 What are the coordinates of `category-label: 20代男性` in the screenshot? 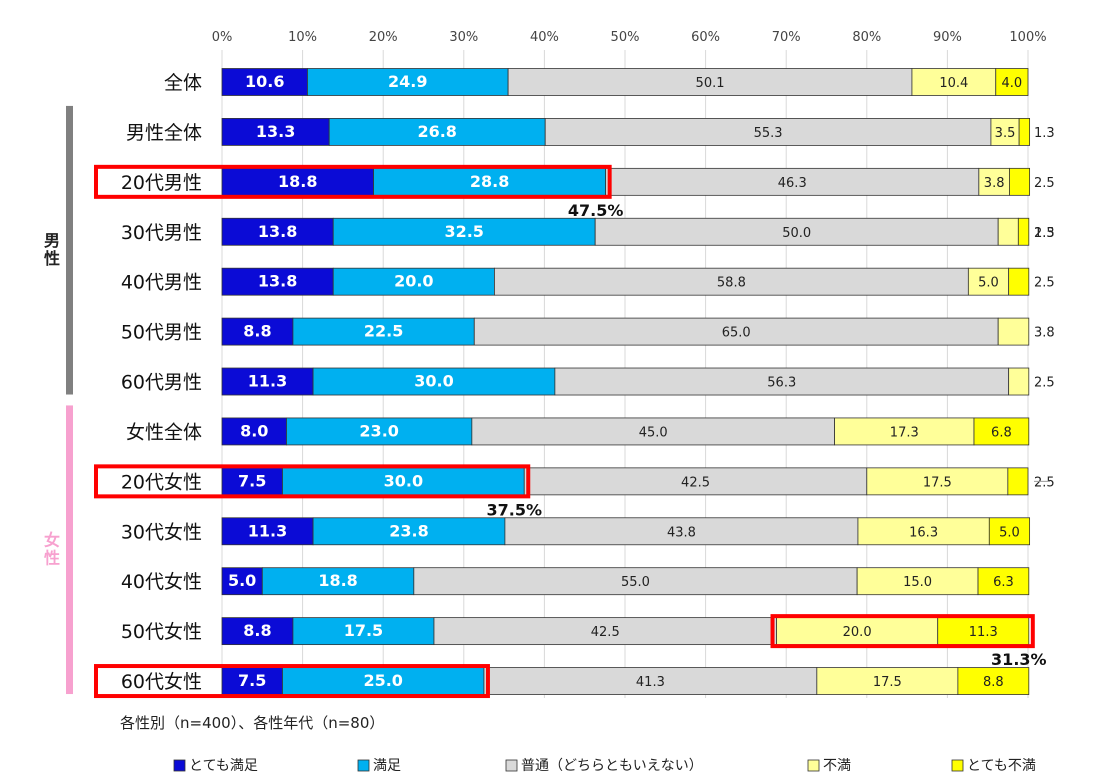 It's located at (161, 183).